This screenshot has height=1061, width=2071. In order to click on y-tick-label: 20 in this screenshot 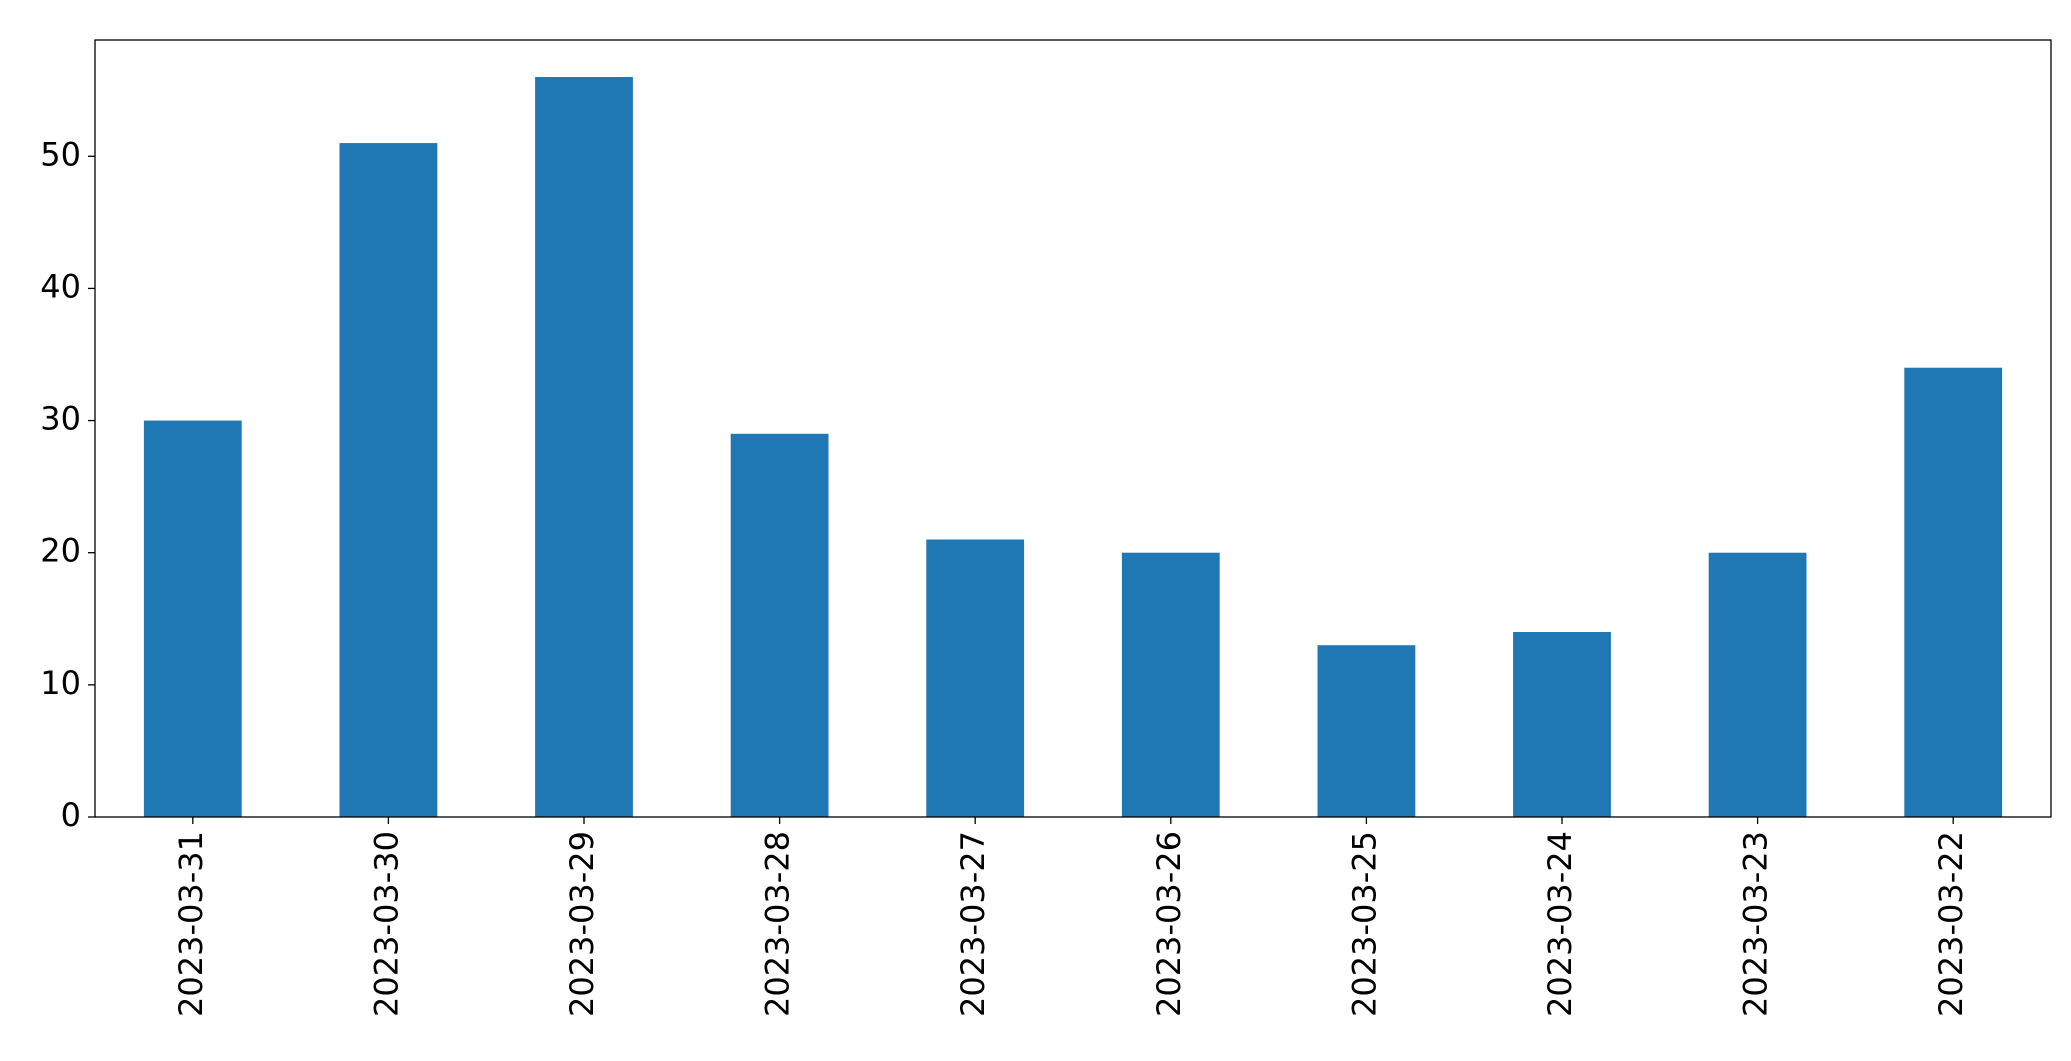, I will do `click(60, 551)`.